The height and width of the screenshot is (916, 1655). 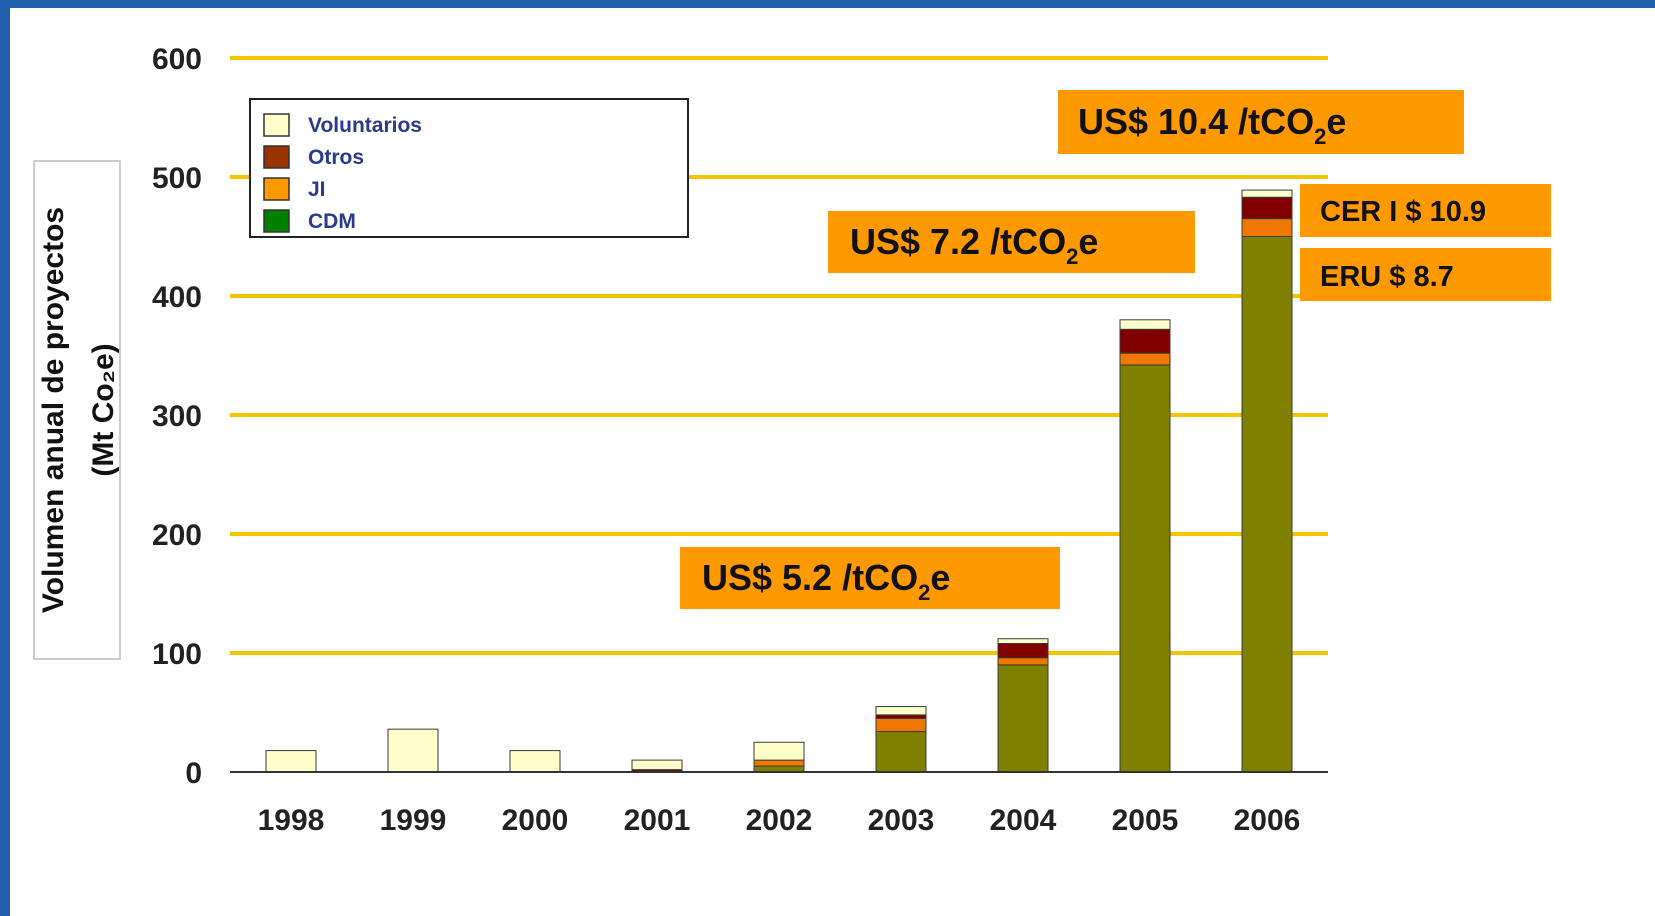 I want to click on annotation-price-2003: US$ 5.2 /tCO2e, so click(x=870, y=578).